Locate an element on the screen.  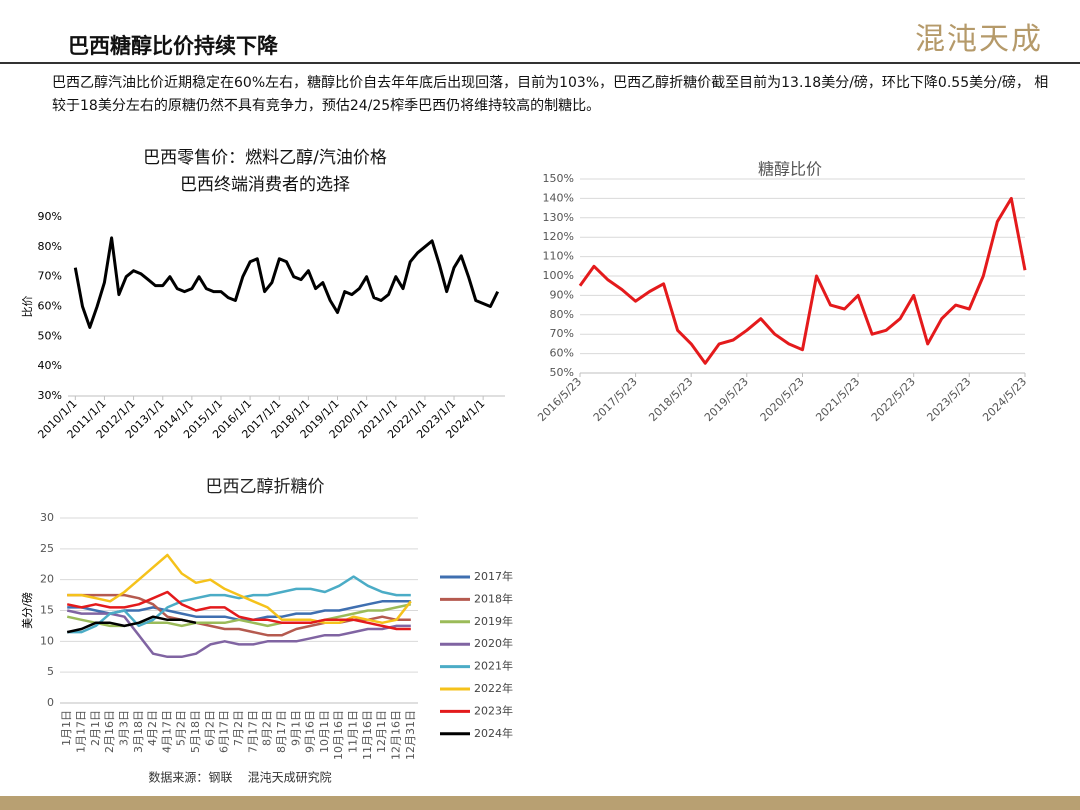
y-tick-label: 15 is located at coordinates (47, 610).